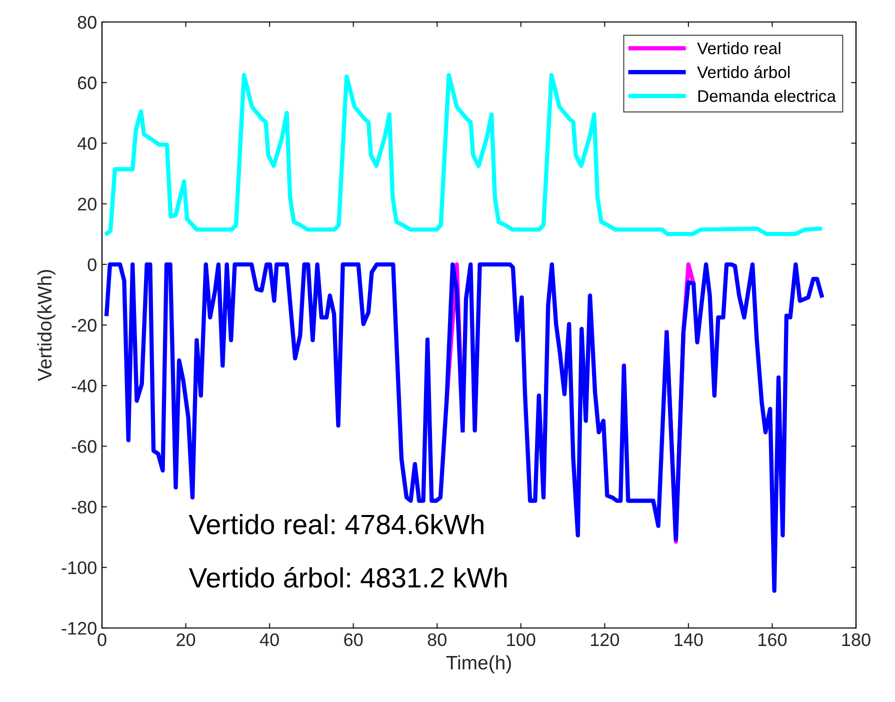  What do you see at coordinates (186, 639) in the screenshot?
I see `x-tick-label: 20` at bounding box center [186, 639].